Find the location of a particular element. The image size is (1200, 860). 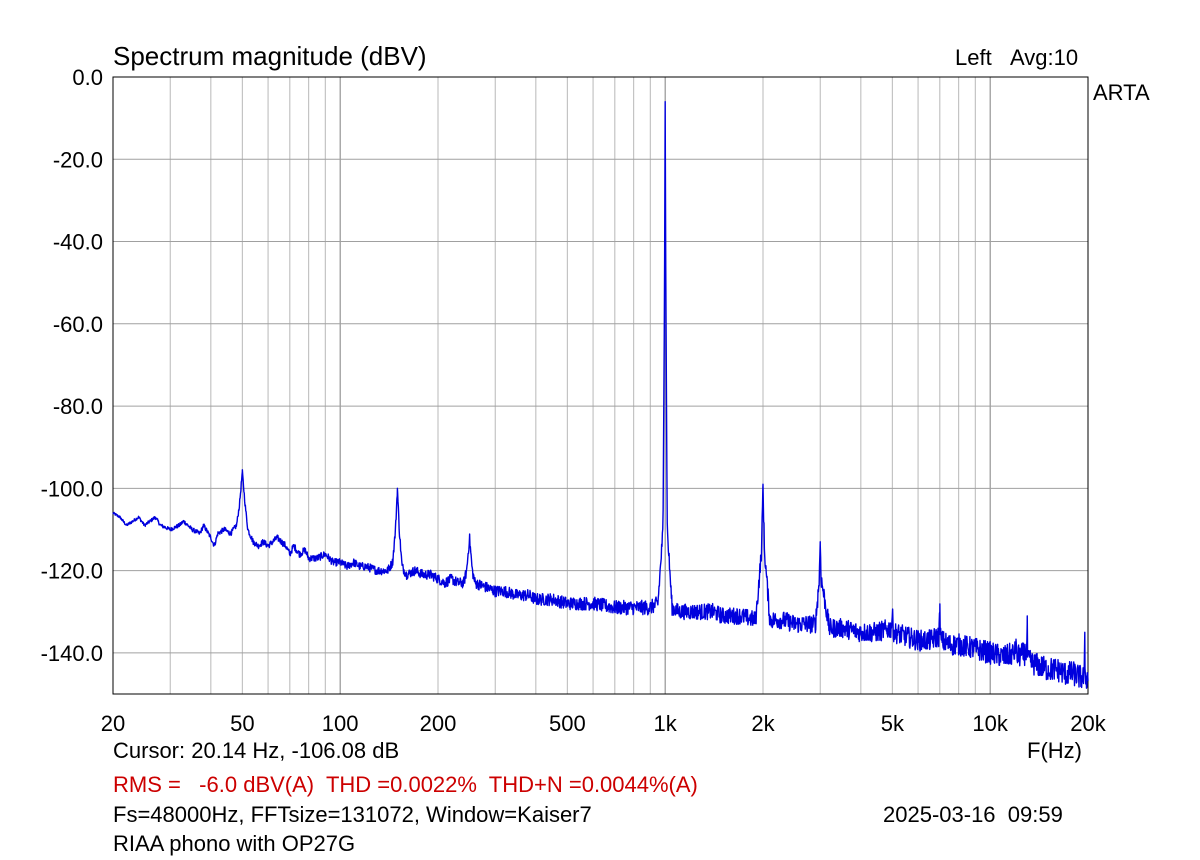

y-tick-label: -20.0 is located at coordinates (78, 159).